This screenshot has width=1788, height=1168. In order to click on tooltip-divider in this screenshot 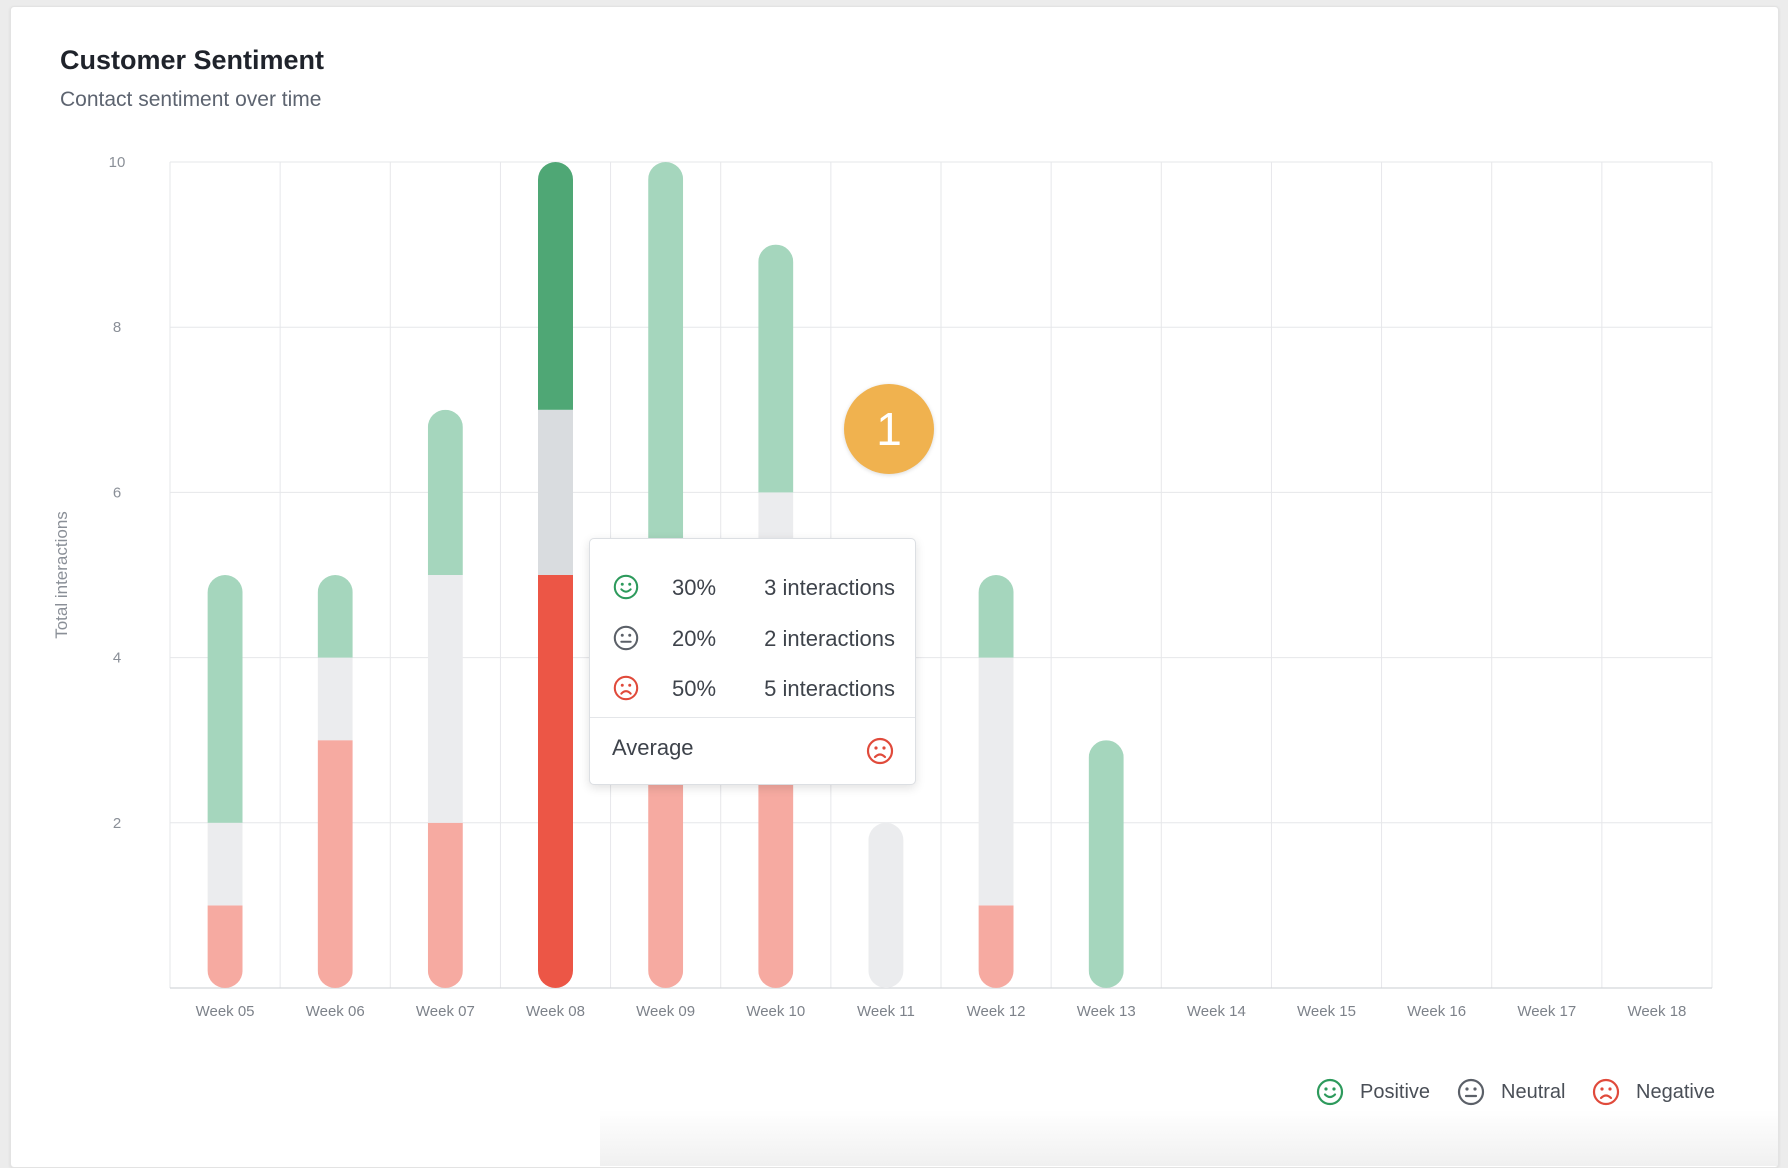, I will do `click(752, 717)`.